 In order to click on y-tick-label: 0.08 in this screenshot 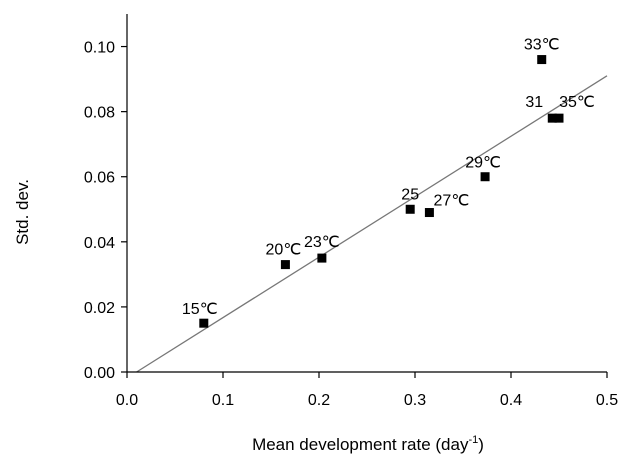, I will do `click(99, 113)`.